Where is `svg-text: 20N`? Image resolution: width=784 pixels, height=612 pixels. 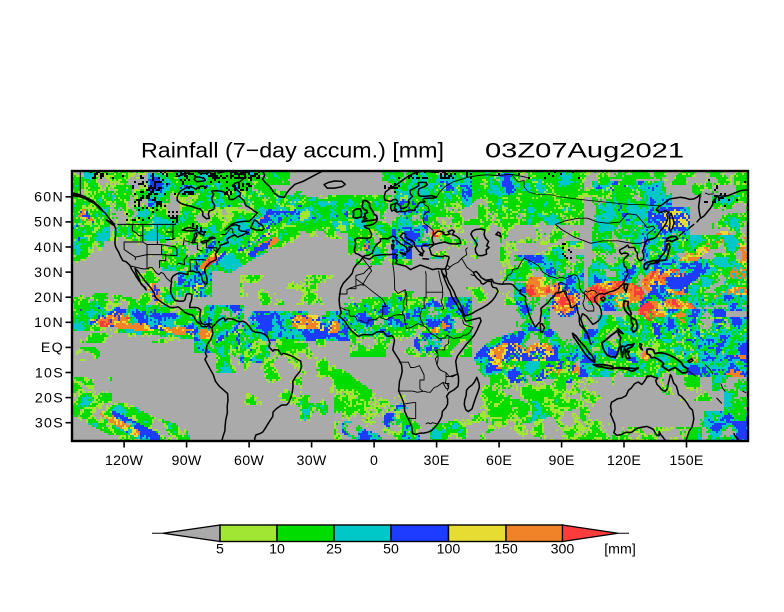 svg-text: 20N is located at coordinates (49, 298).